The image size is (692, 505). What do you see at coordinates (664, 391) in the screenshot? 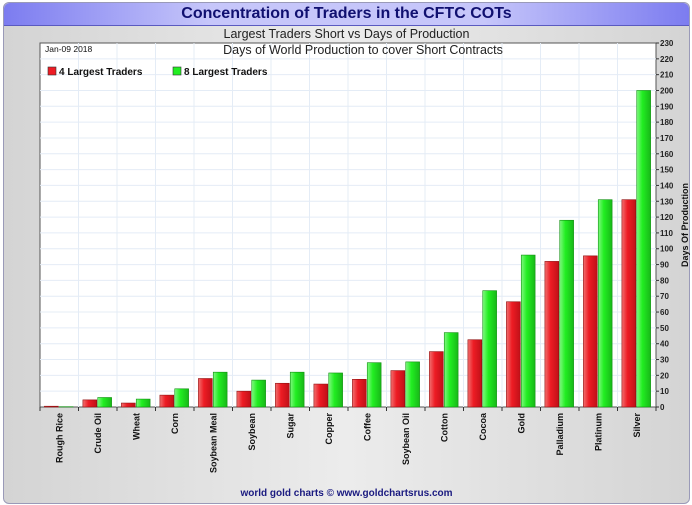
I see `y-tick-label: 10` at bounding box center [664, 391].